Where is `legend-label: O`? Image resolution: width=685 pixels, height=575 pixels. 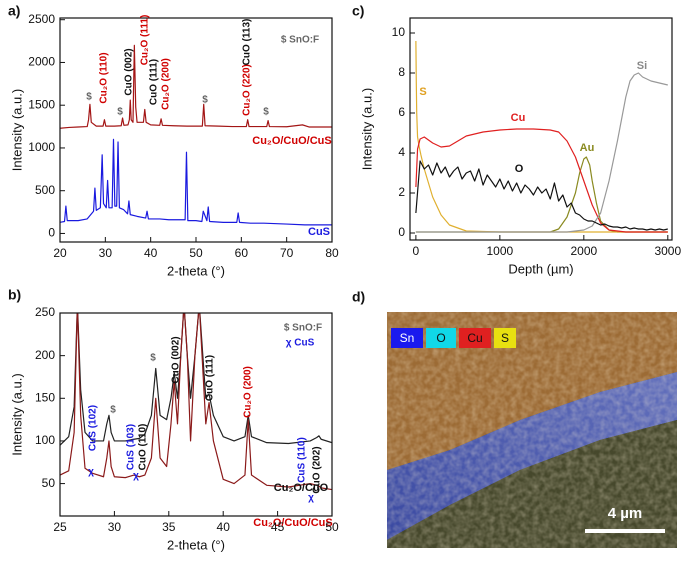
legend-label: O is located at coordinates (440, 338).